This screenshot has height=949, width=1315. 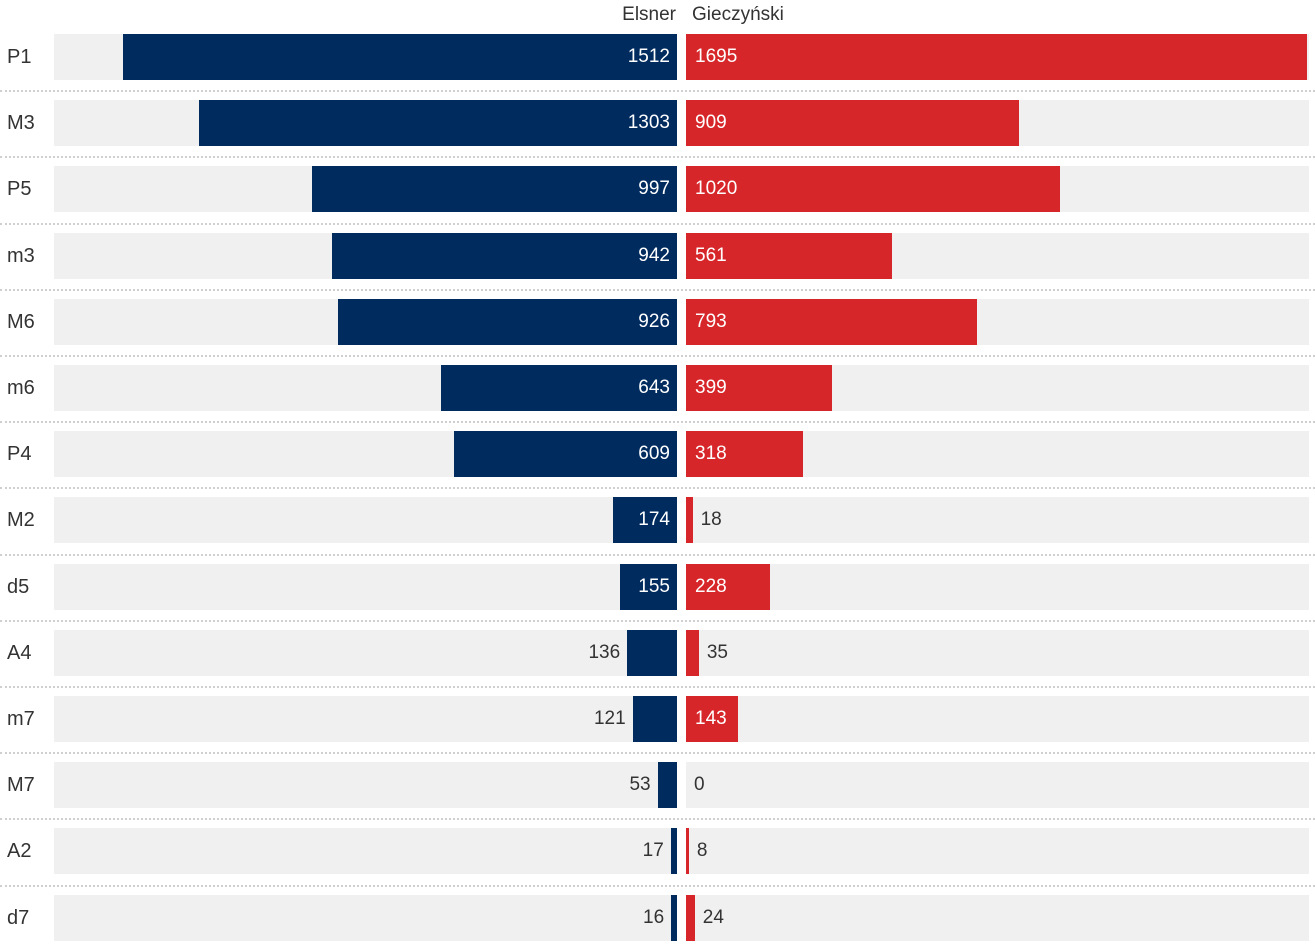 I want to click on value-label-gieczynski: 561, so click(x=711, y=255).